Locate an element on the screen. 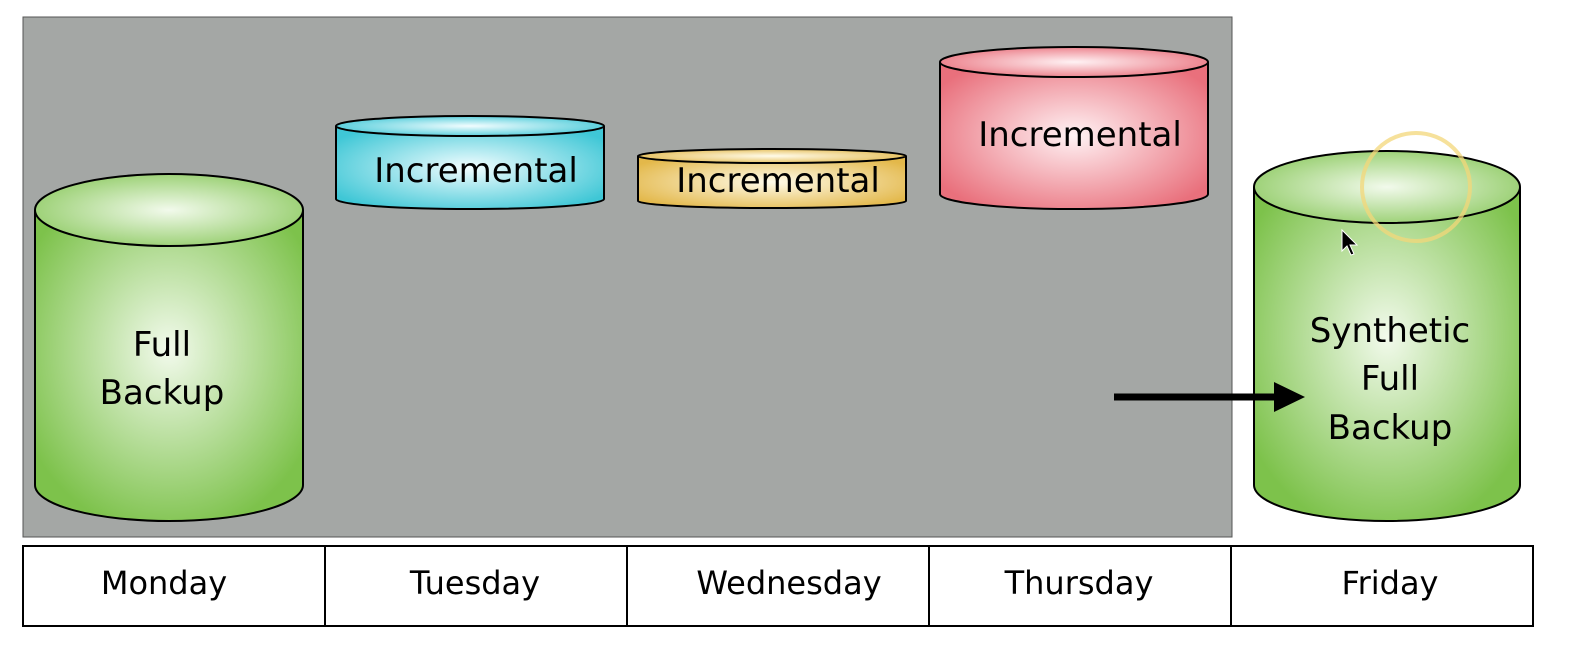  cylinder-friday-label-line-2: Full is located at coordinates (1390, 379).